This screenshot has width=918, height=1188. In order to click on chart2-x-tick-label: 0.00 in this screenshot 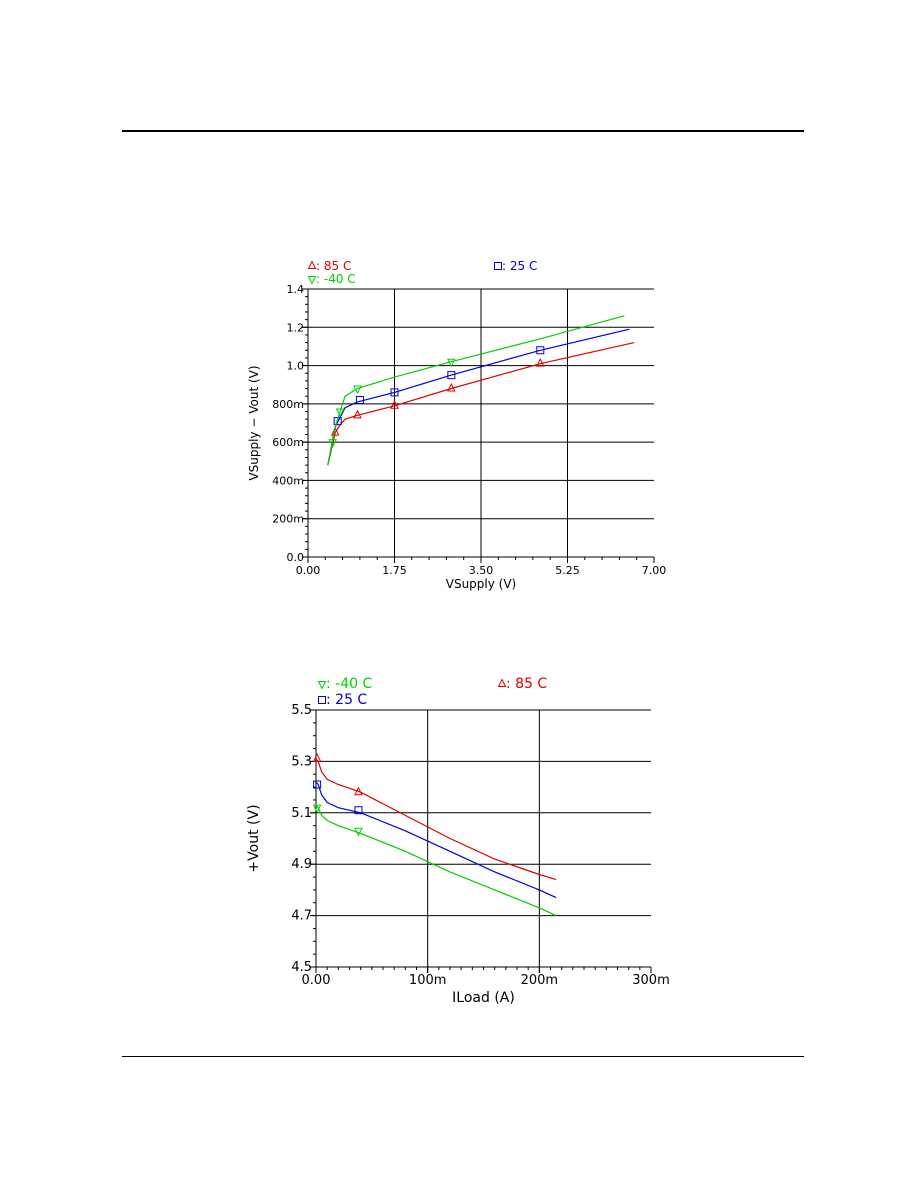, I will do `click(316, 980)`.